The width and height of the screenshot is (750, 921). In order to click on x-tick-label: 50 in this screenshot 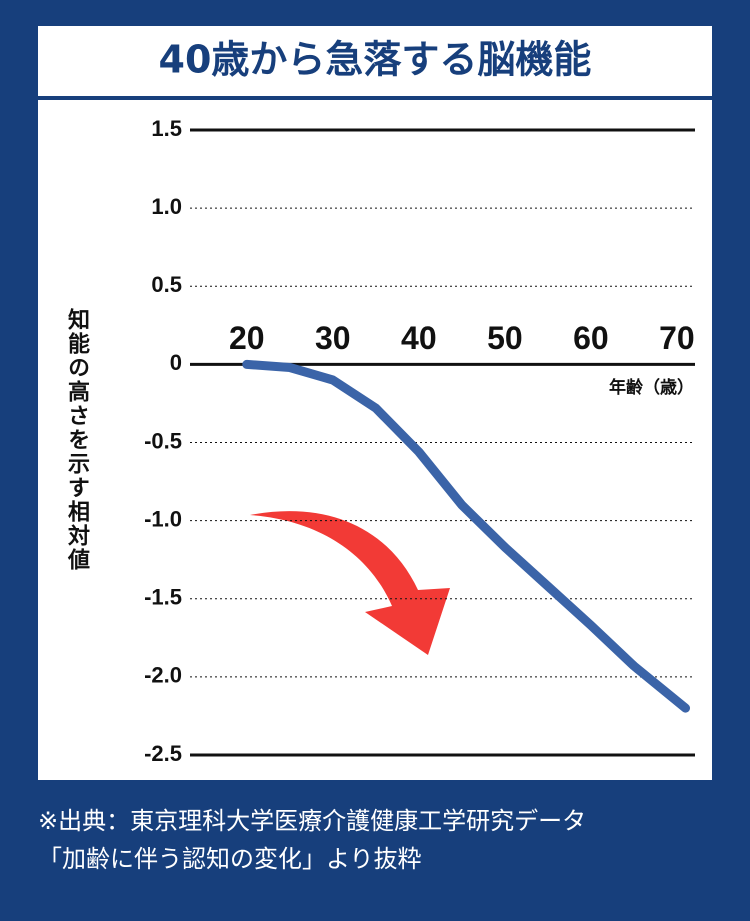, I will do `click(505, 338)`.